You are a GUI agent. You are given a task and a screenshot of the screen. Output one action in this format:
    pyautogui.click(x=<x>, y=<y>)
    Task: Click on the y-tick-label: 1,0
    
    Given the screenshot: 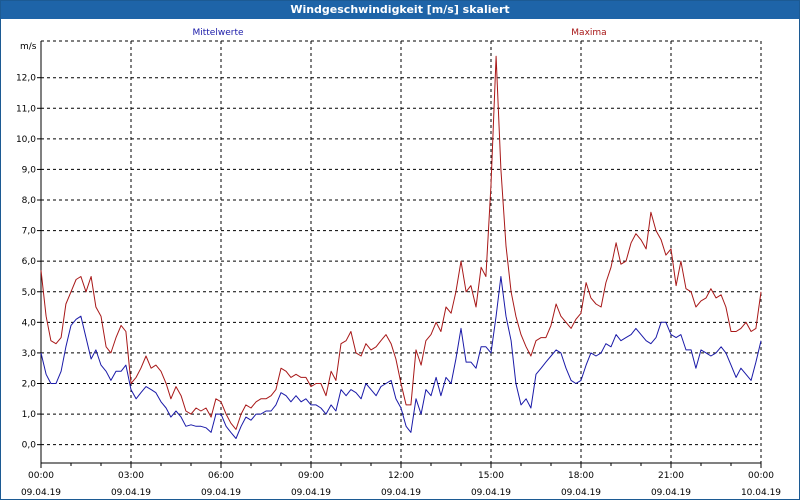 What is the action you would take?
    pyautogui.click(x=29, y=415)
    